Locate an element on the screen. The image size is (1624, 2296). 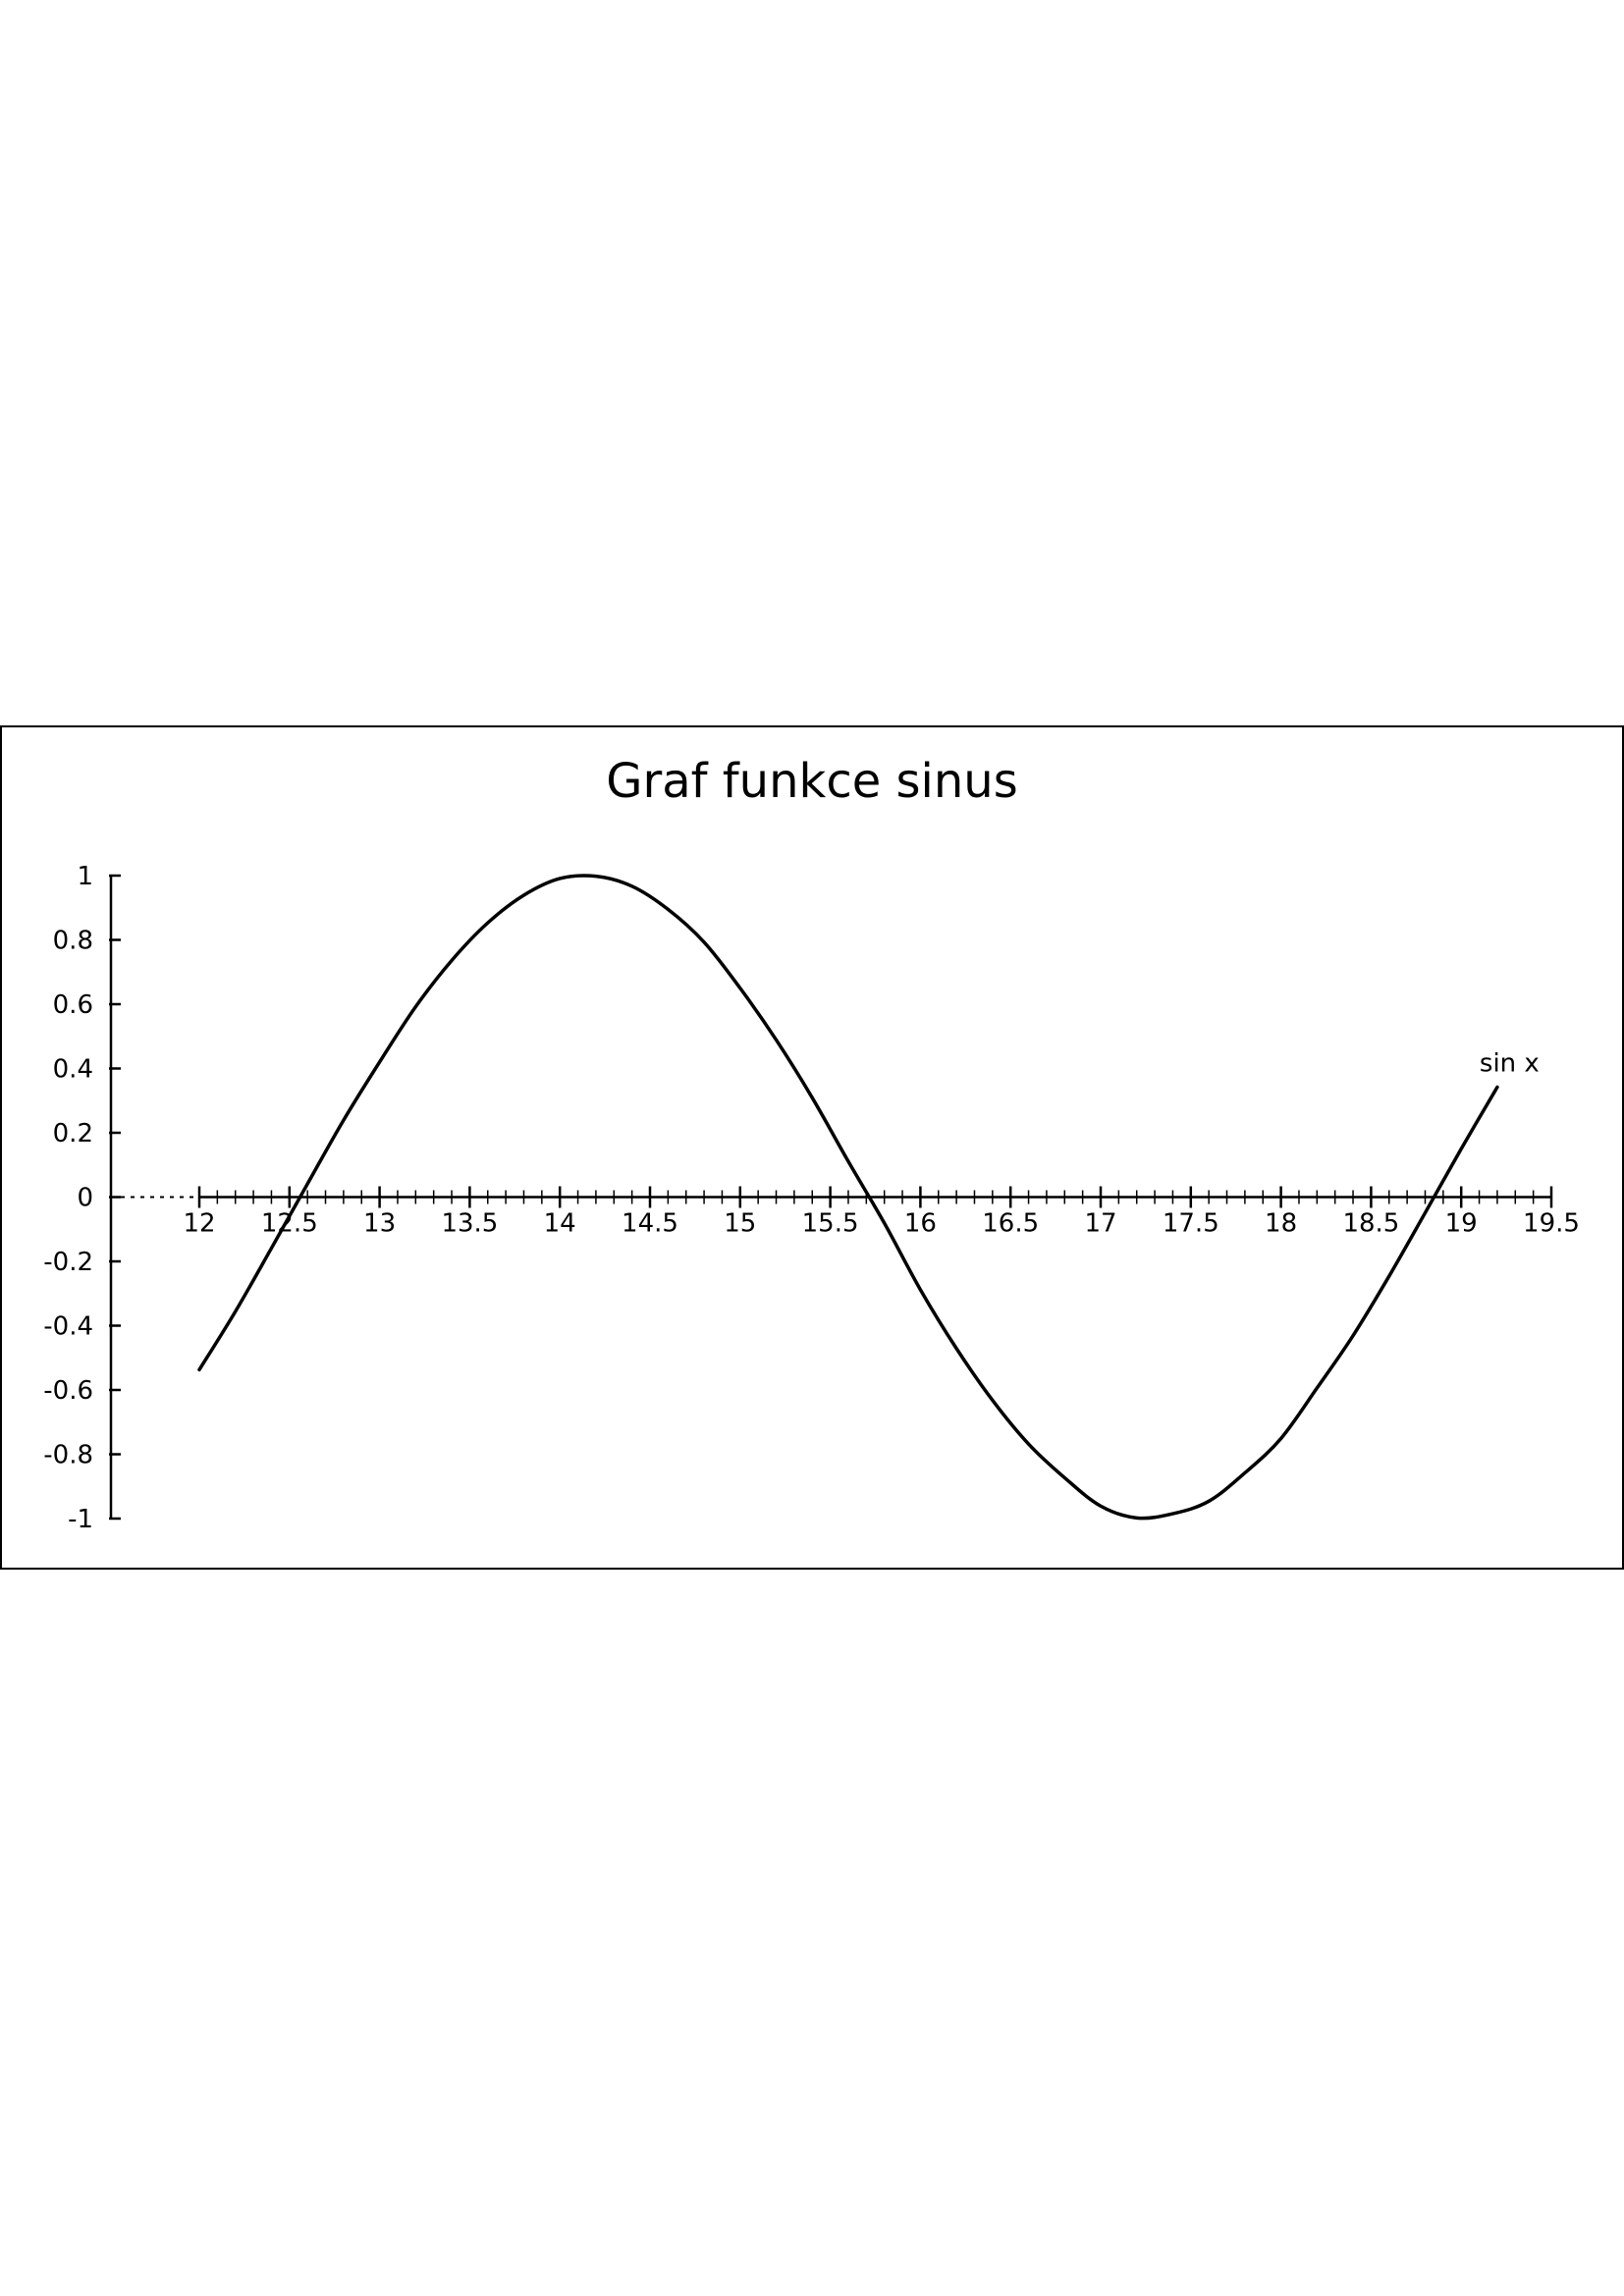
x-tick-label: 18 is located at coordinates (1281, 1224).